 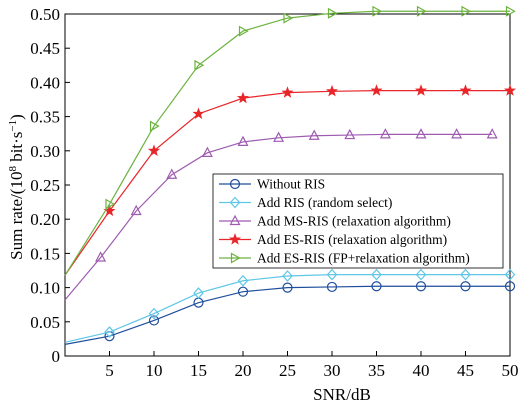 I want to click on y-tick-label: 0.20, so click(x=45, y=219).